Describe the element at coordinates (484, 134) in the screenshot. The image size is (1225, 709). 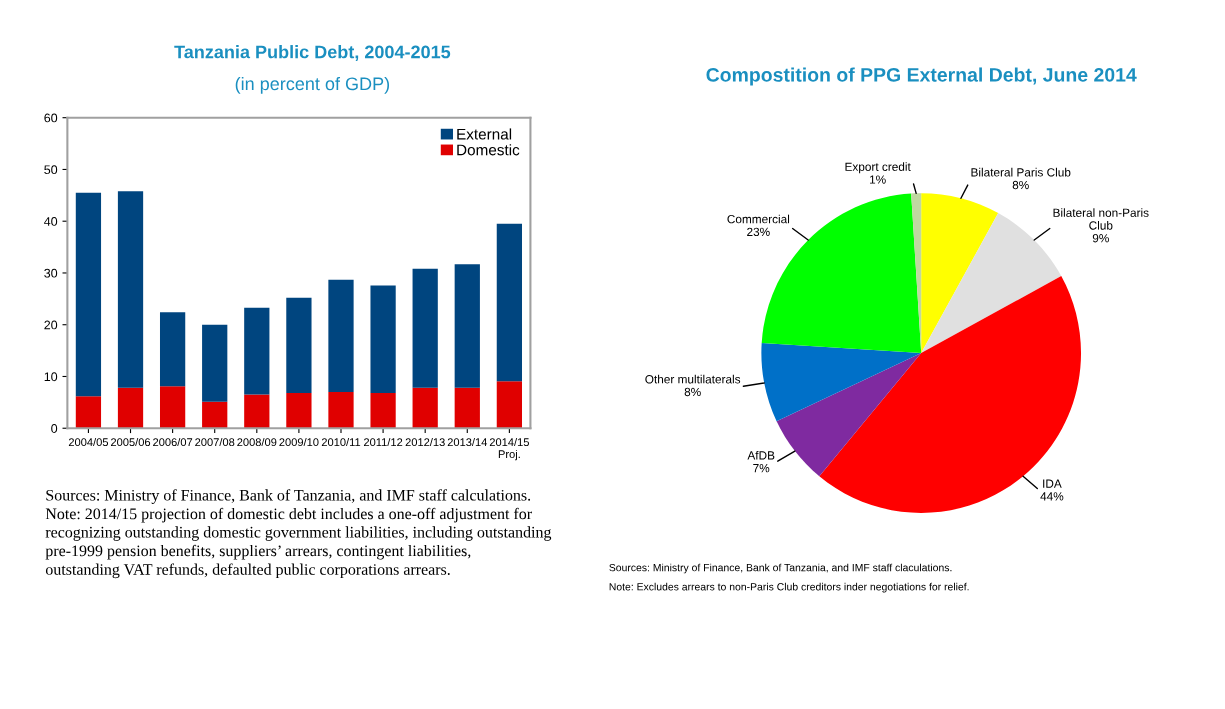
I see `legend-label: External` at that location.